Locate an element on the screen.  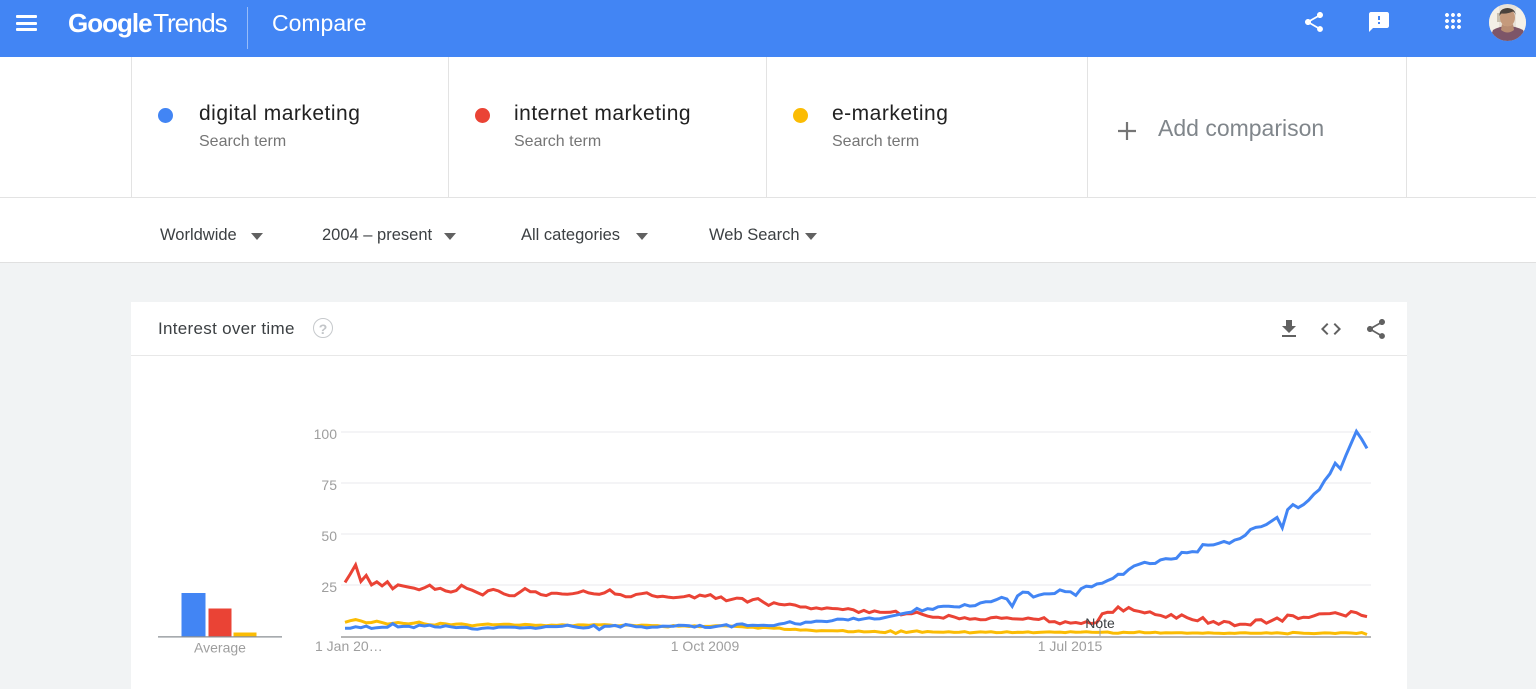
svg-text: 1 Oct 2009 is located at coordinates (705, 646).